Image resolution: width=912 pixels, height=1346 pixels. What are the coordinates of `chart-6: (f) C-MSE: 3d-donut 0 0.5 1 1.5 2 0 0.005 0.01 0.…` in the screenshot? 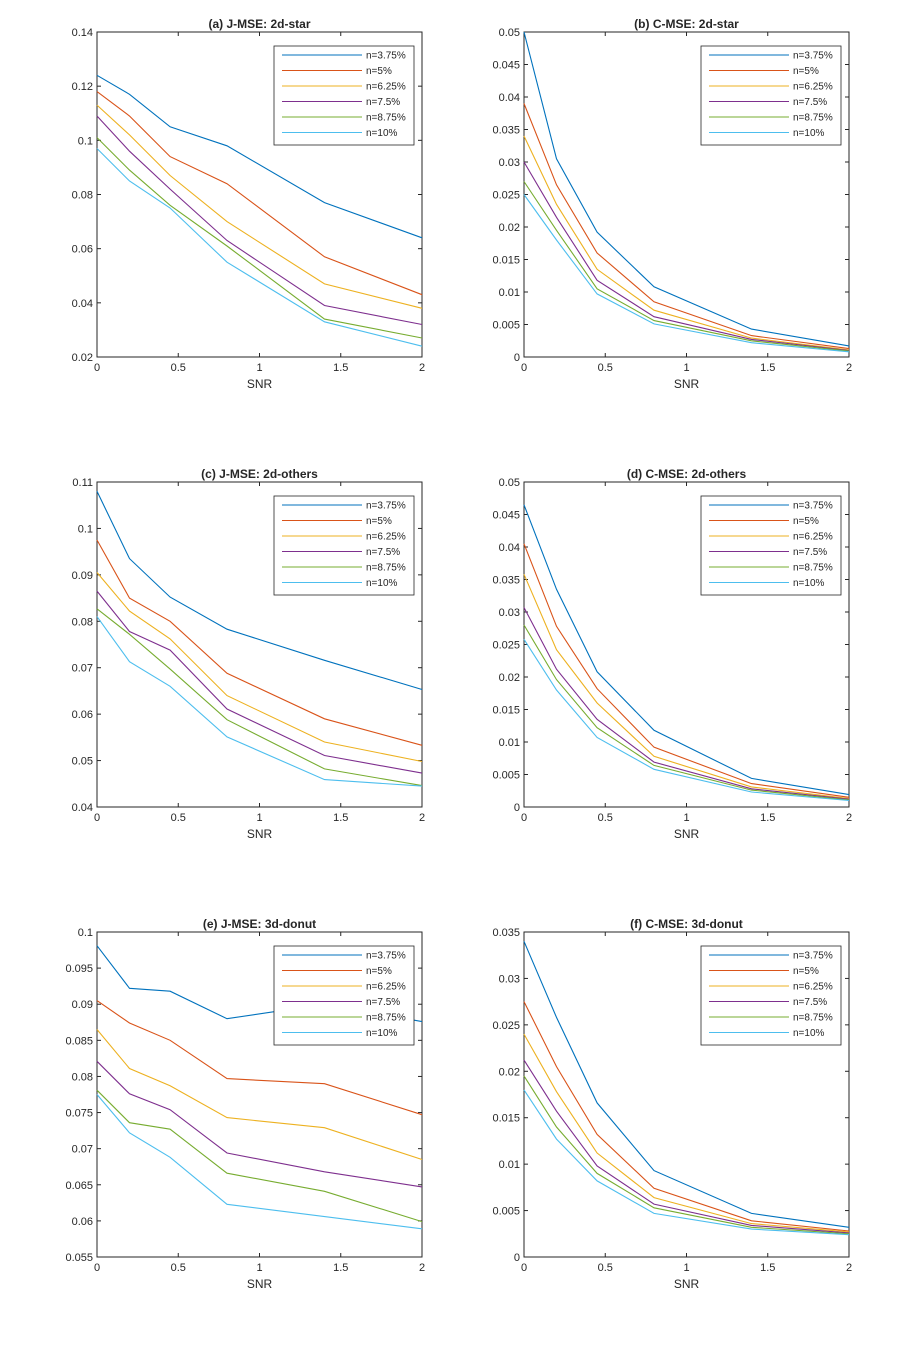 It's located at (672, 1104).